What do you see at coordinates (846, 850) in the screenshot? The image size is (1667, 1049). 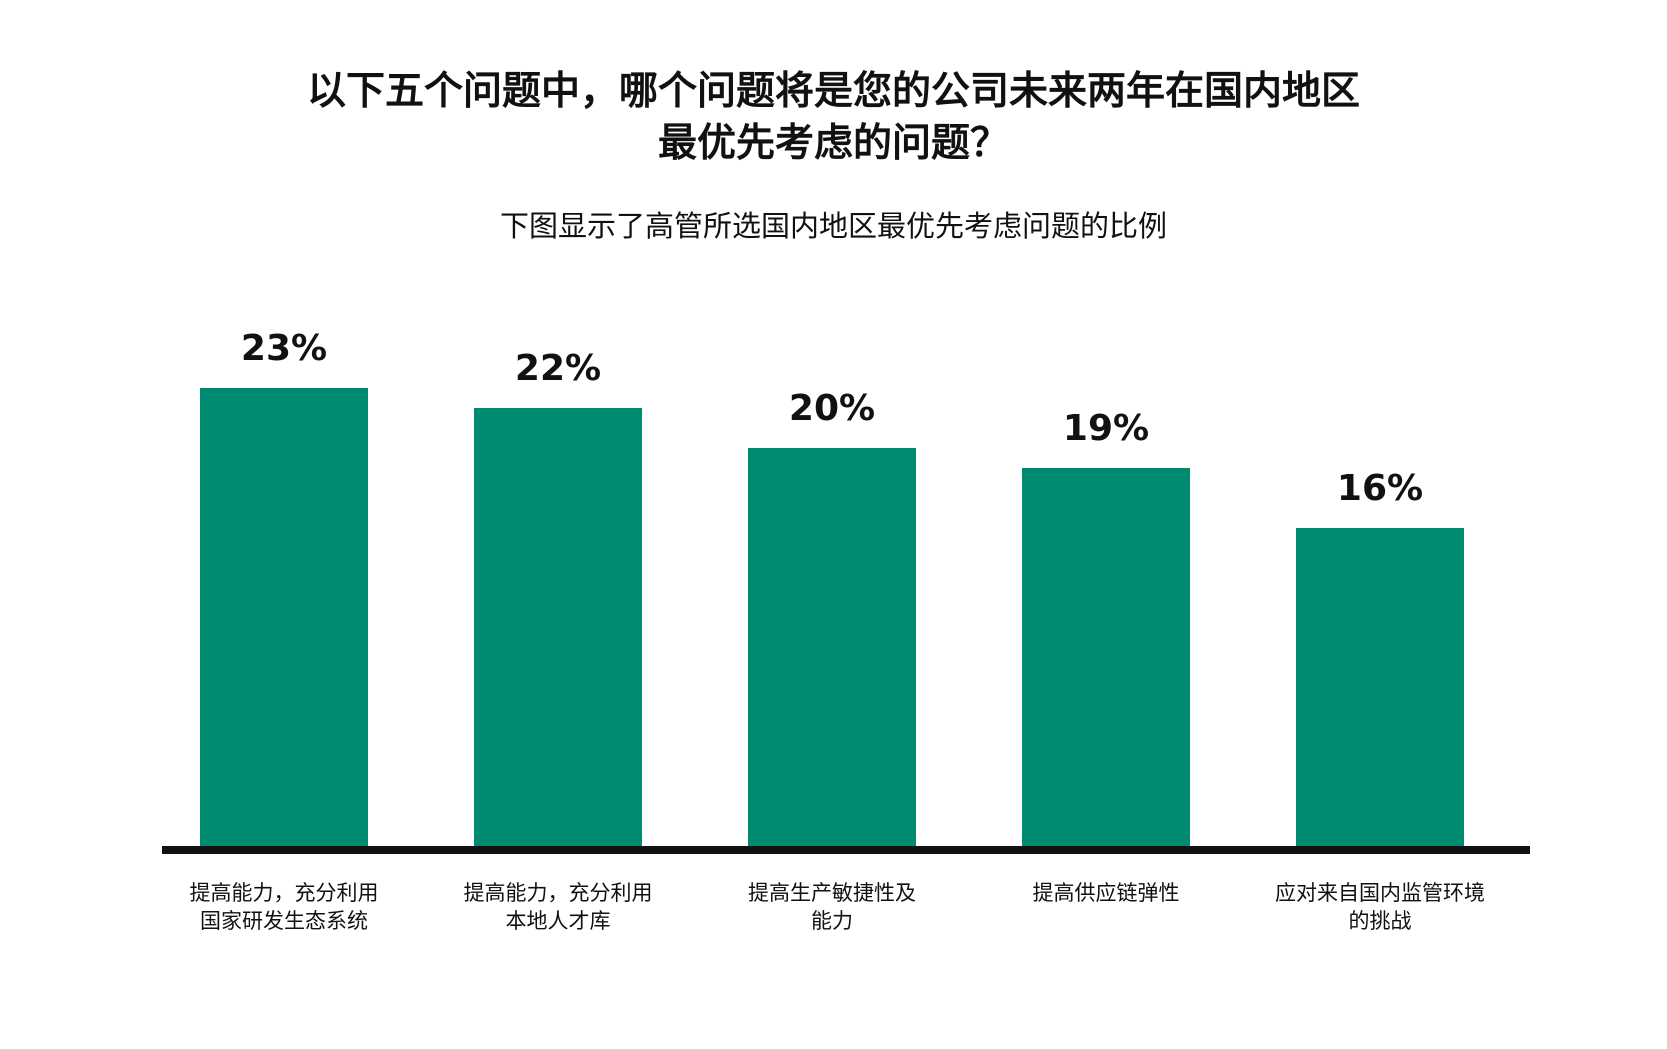 I see `x-axis-line` at bounding box center [846, 850].